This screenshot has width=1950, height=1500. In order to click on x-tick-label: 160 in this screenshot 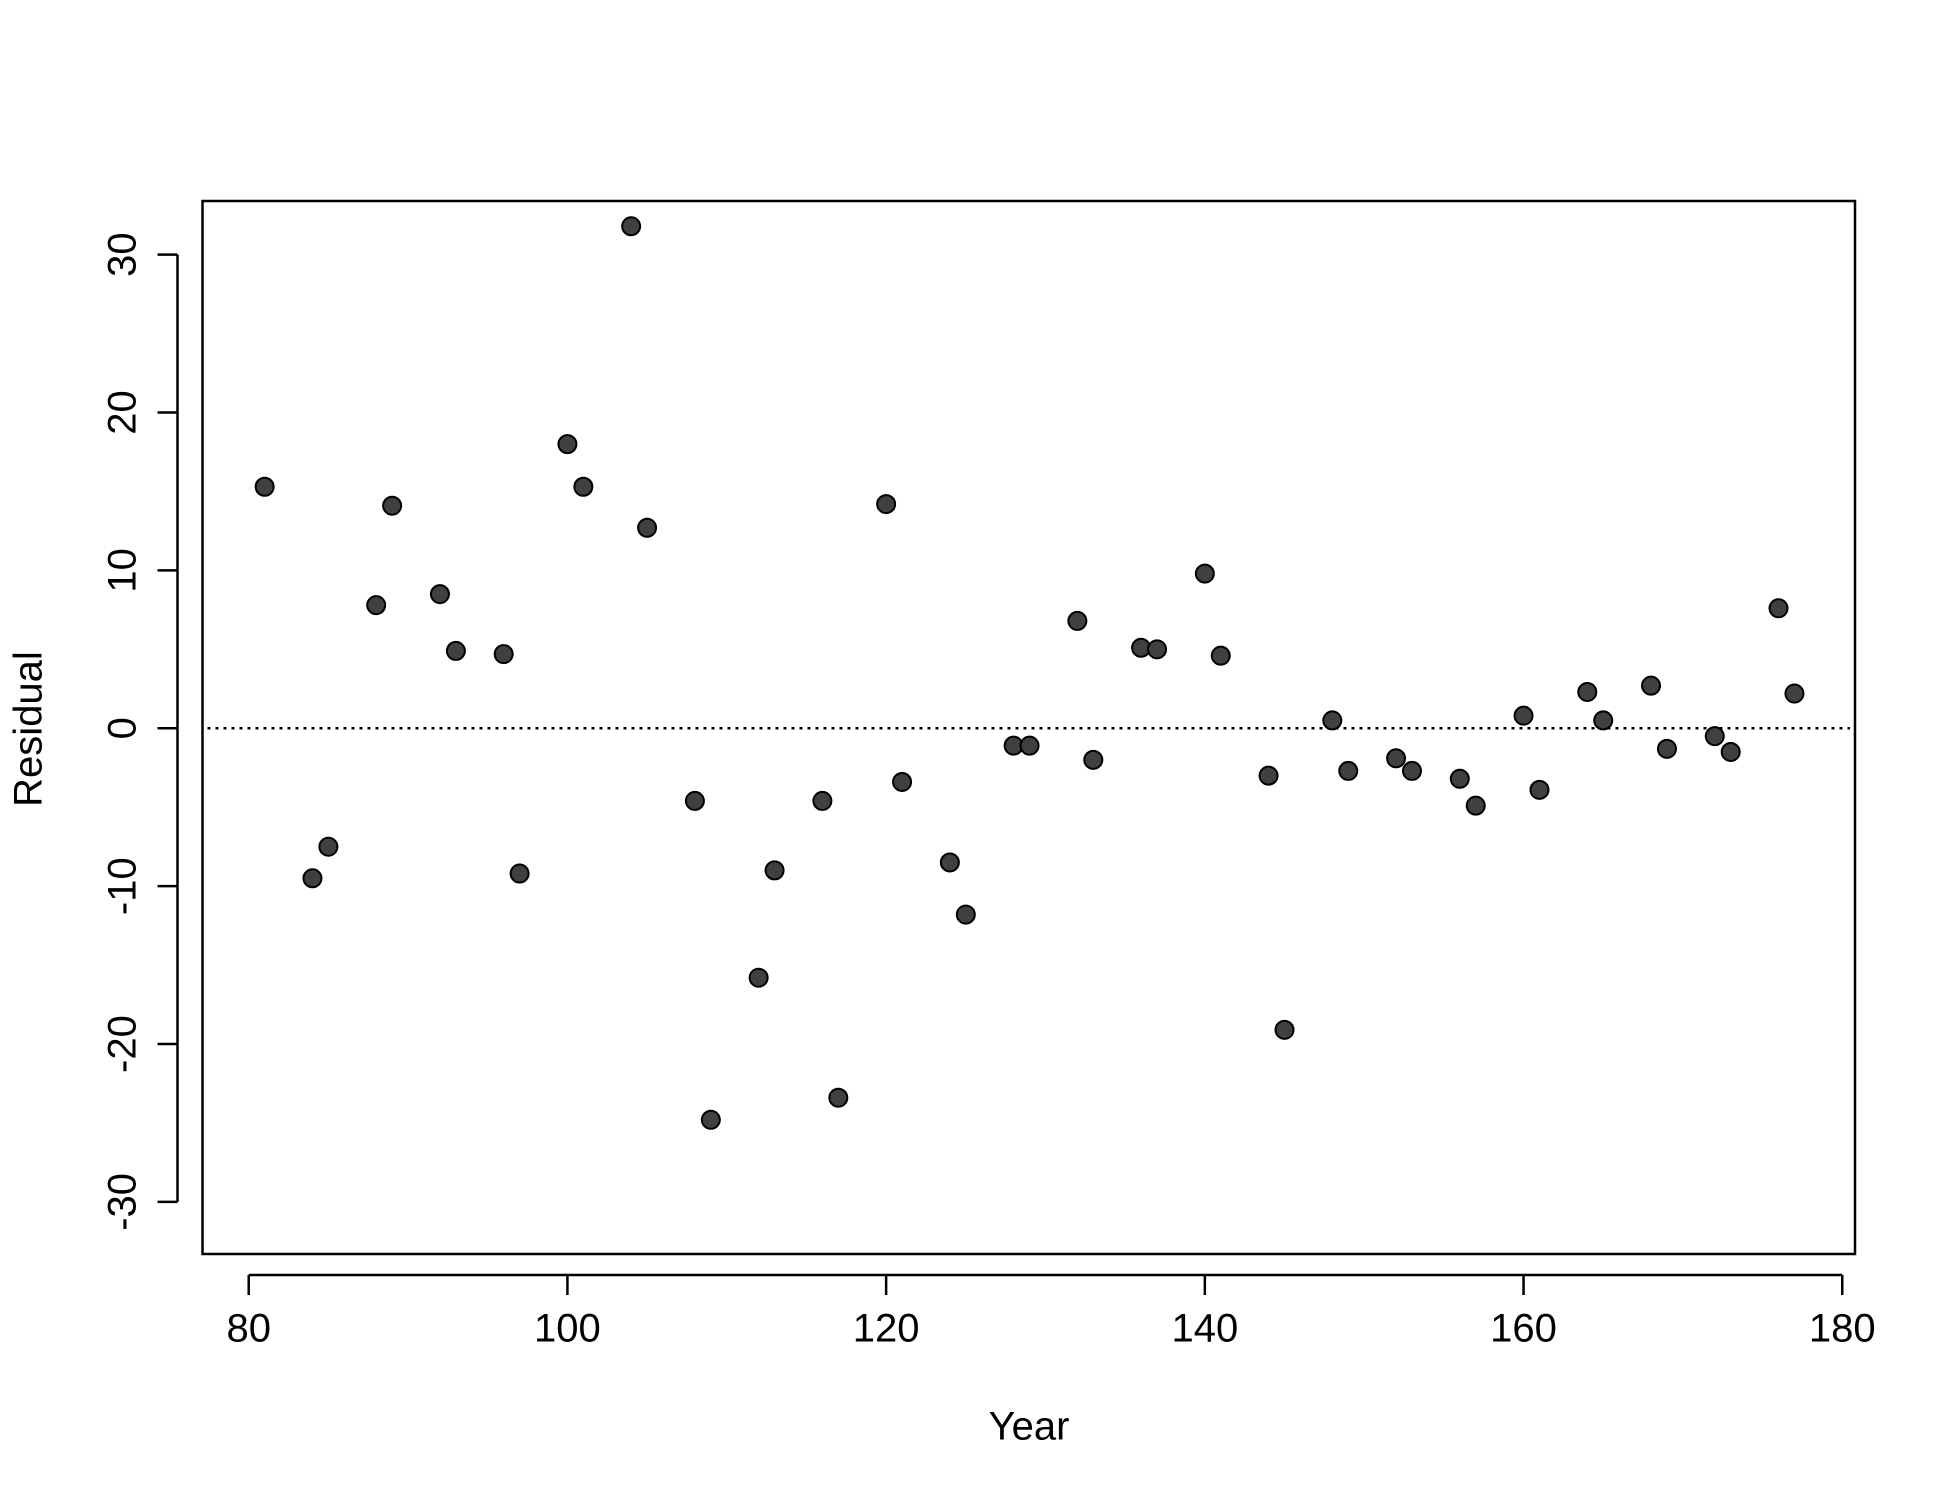, I will do `click(1523, 1329)`.